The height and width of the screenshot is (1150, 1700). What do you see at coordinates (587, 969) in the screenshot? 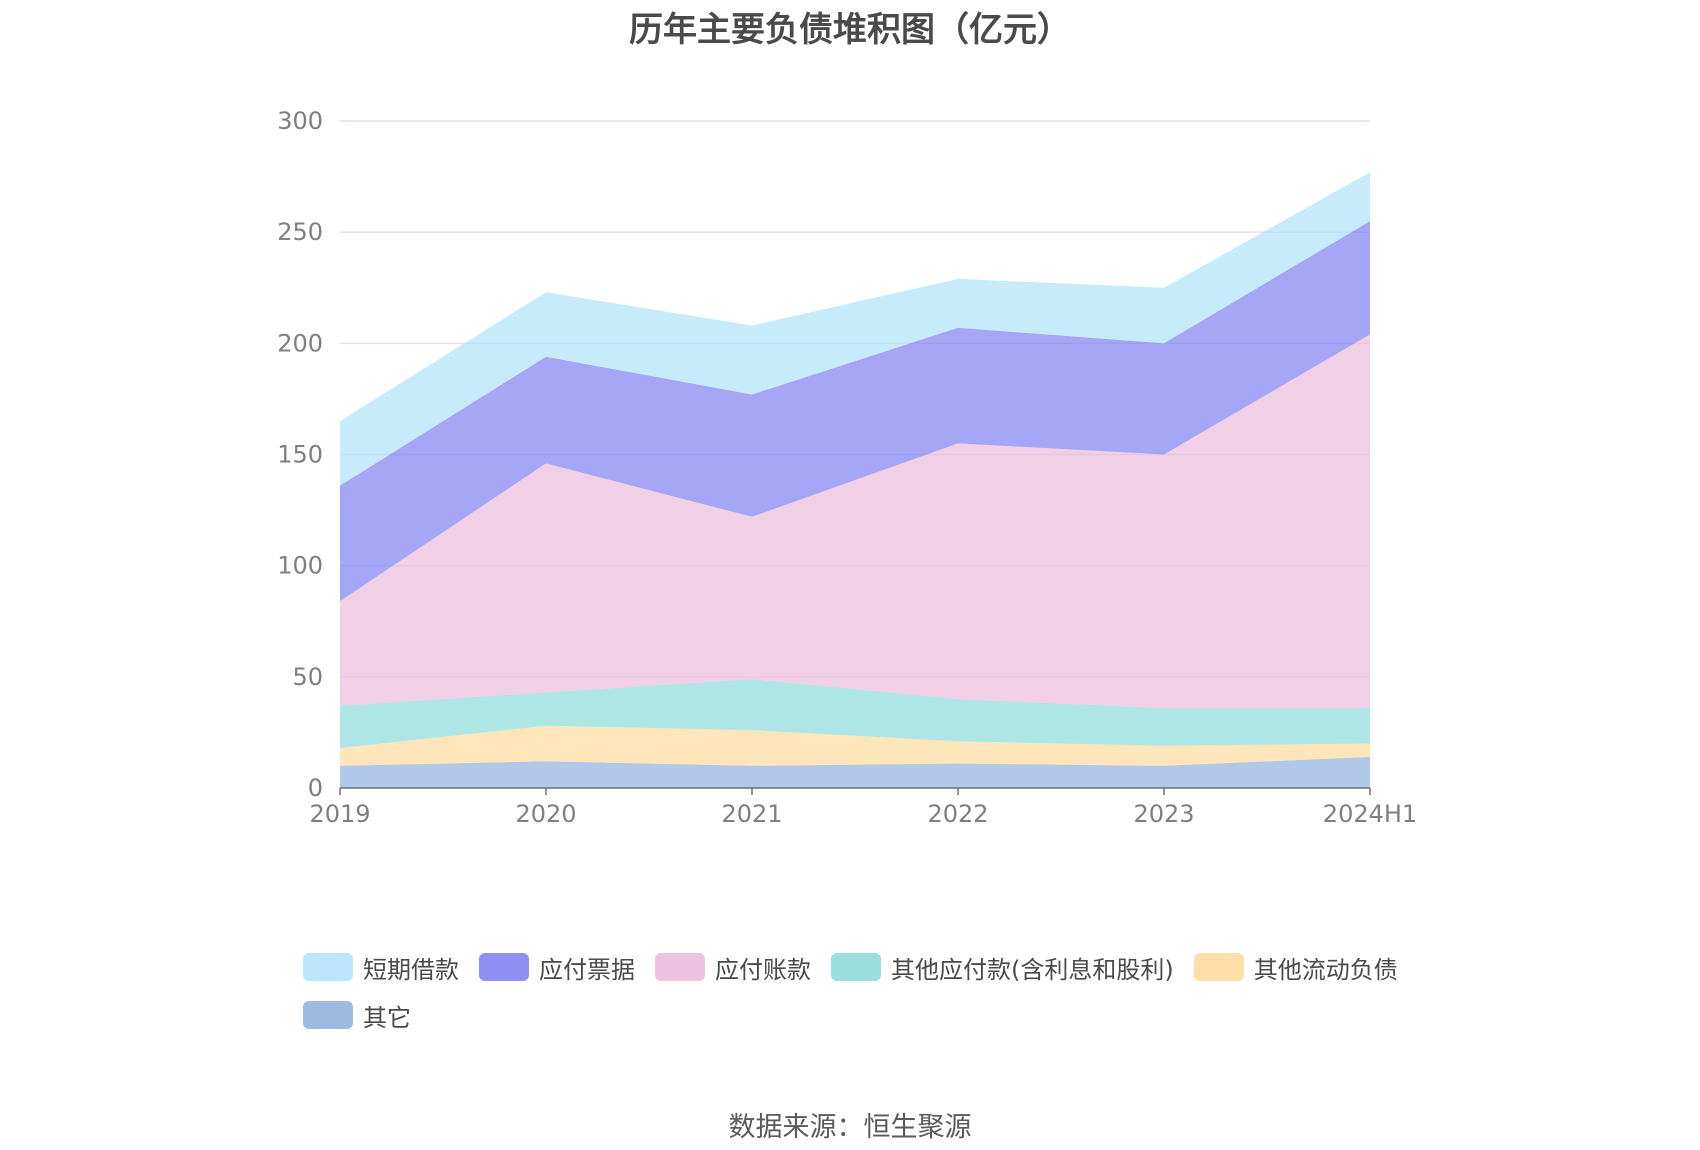
I see `legend-label: 应付票据` at bounding box center [587, 969].